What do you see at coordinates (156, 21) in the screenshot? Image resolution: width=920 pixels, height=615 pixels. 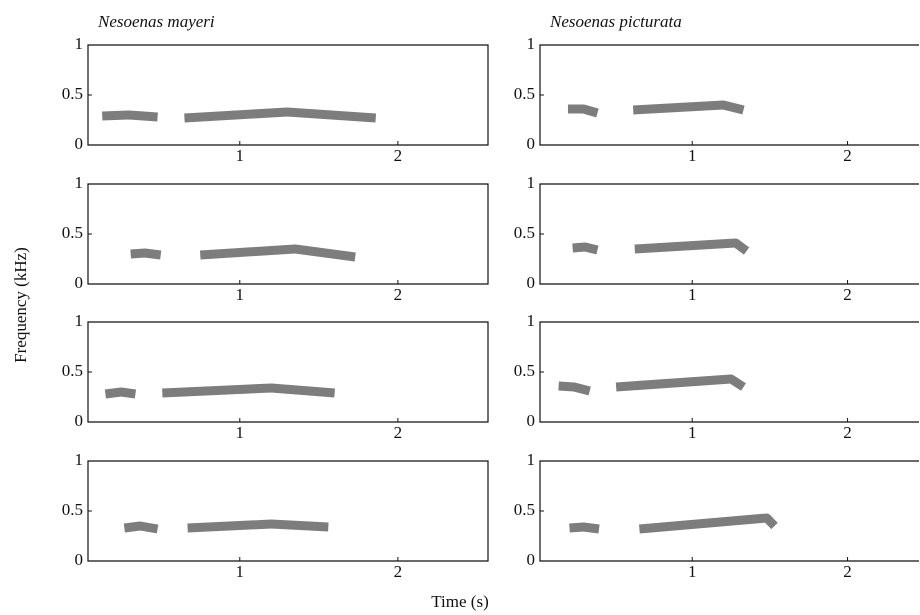 I see `panel-title: Nesoenas mayeri` at bounding box center [156, 21].